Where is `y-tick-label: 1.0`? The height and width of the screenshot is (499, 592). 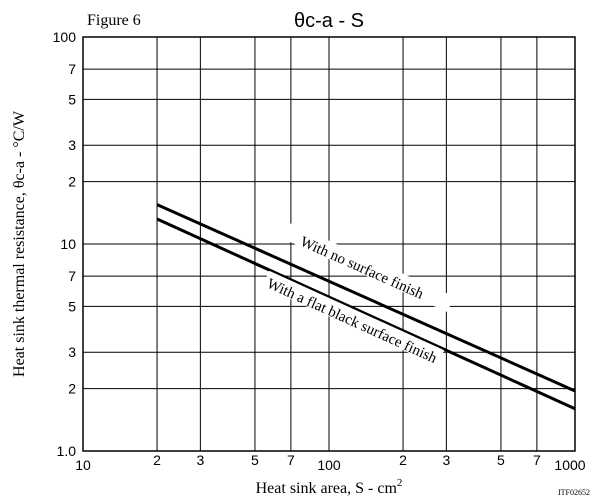 y-tick-label: 1.0 is located at coordinates (67, 451).